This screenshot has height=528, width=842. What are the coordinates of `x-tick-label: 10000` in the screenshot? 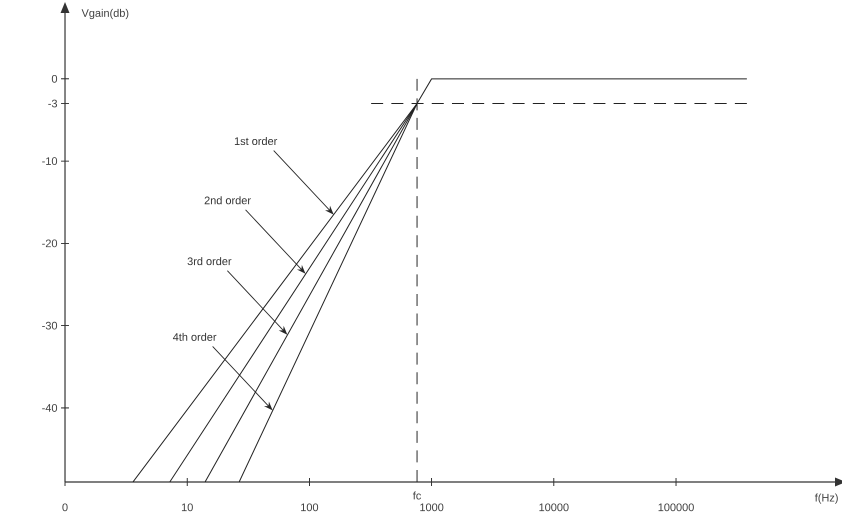 It's located at (554, 507).